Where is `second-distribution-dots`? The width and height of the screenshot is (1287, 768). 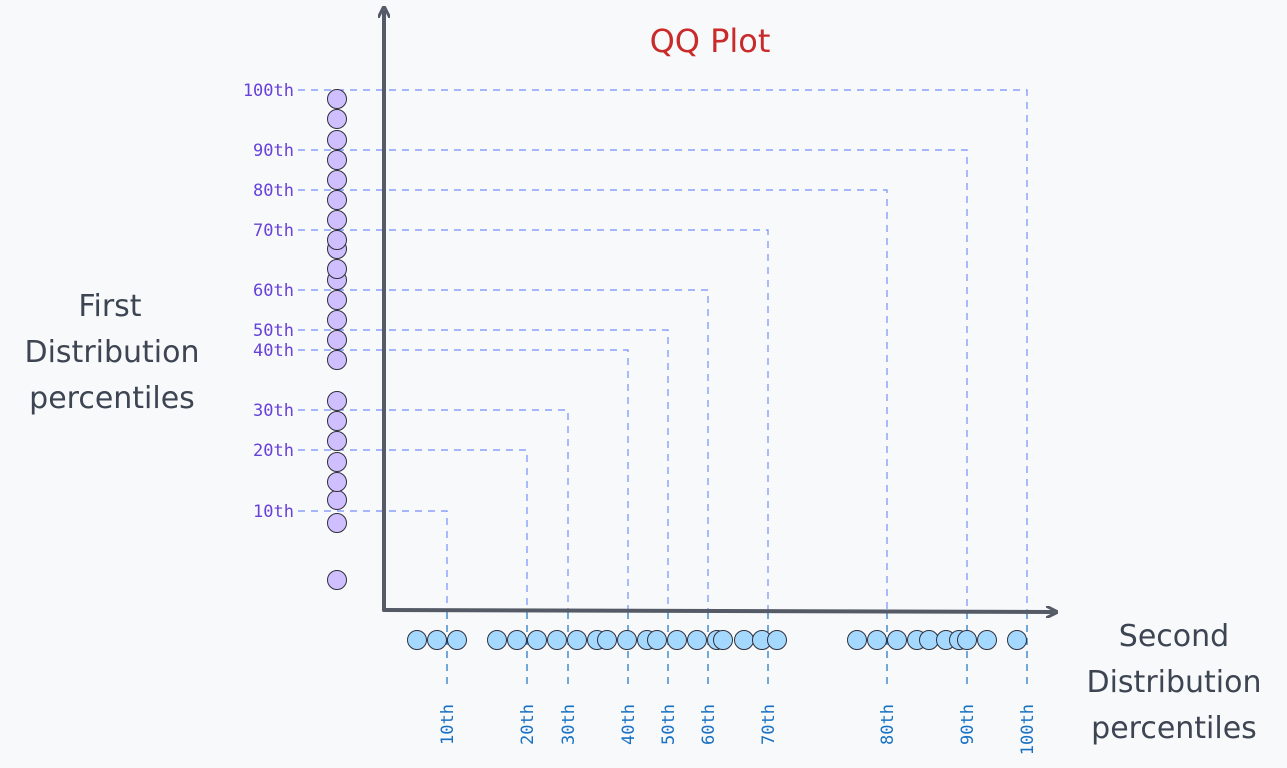
second-distribution-dots is located at coordinates (717, 640).